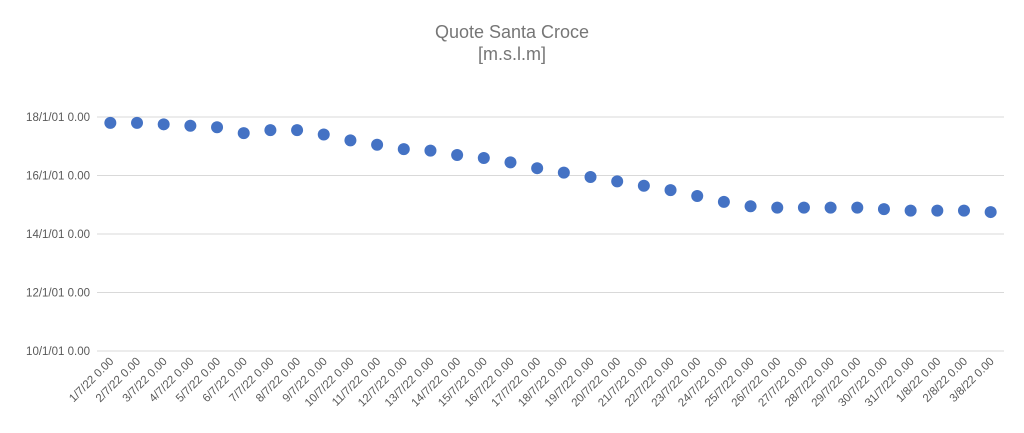  Describe the element at coordinates (512, 54) in the screenshot. I see `chart-subtitle: [m.s.l.m]` at that location.